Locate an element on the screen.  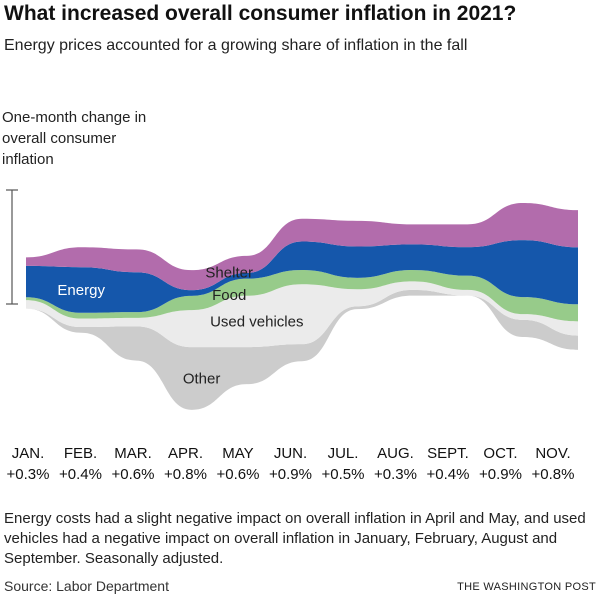
month-label: AUG. is located at coordinates (395, 453).